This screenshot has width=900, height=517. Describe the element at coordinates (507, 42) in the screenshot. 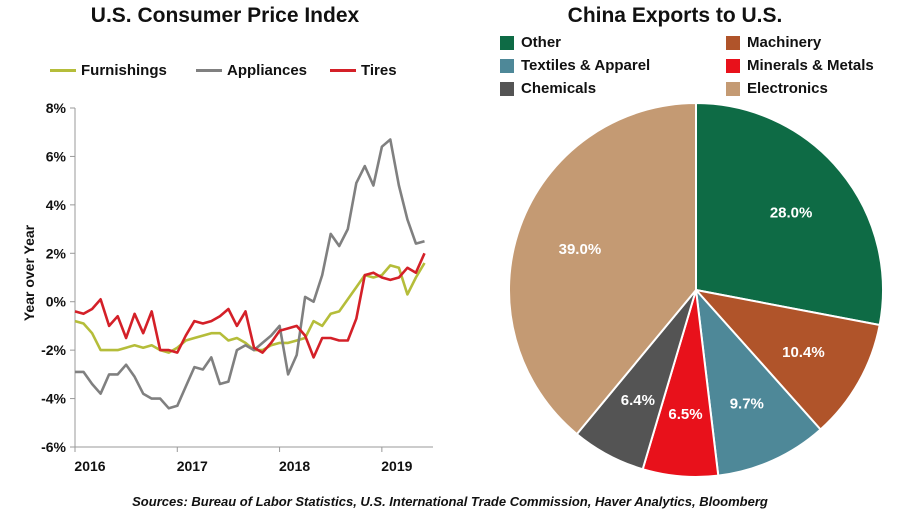

I see `other-swatch` at that location.